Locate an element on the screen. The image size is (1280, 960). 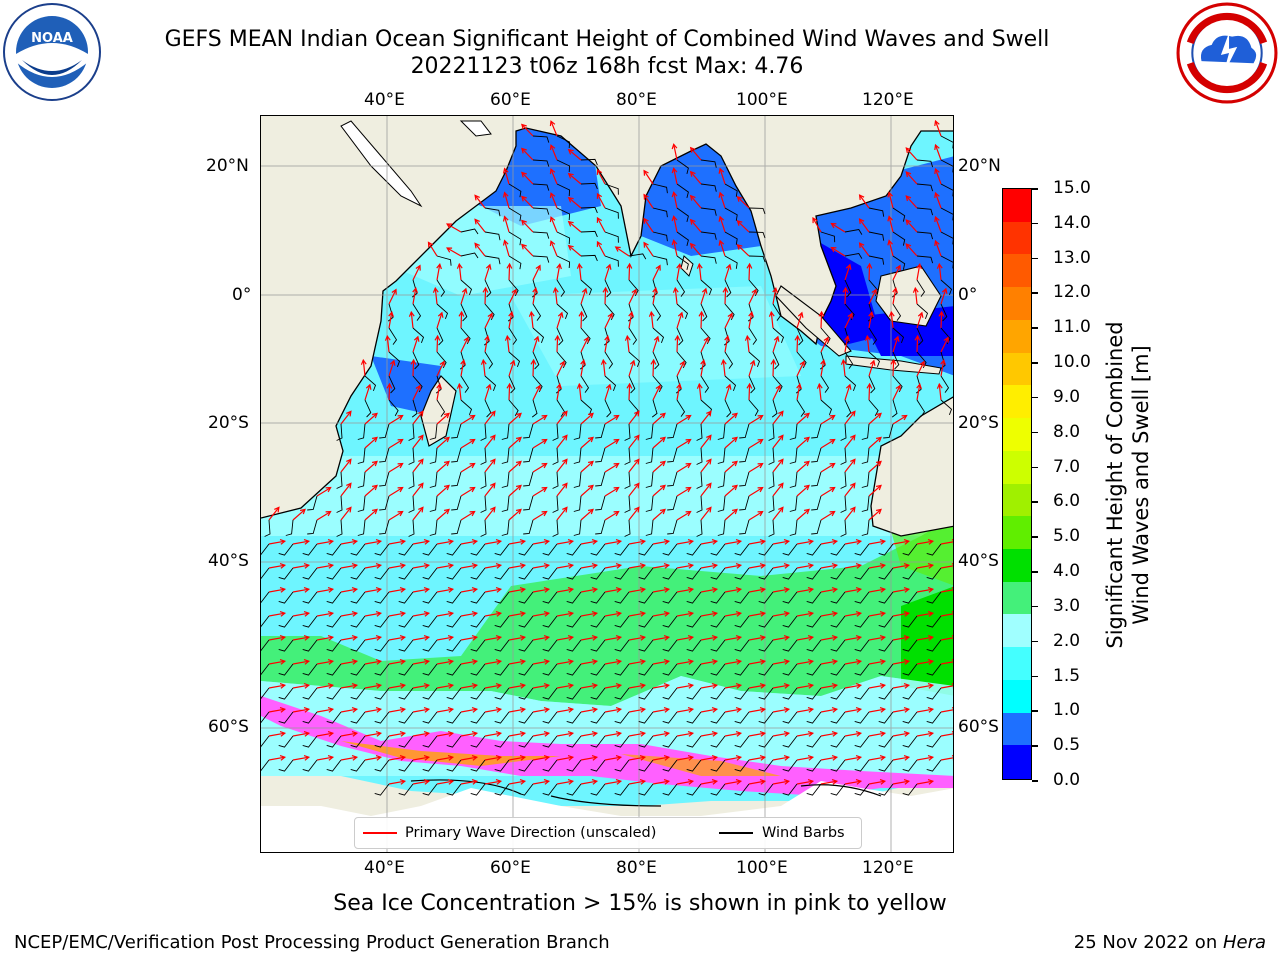
colorbar-segment is located at coordinates (1017, 631).